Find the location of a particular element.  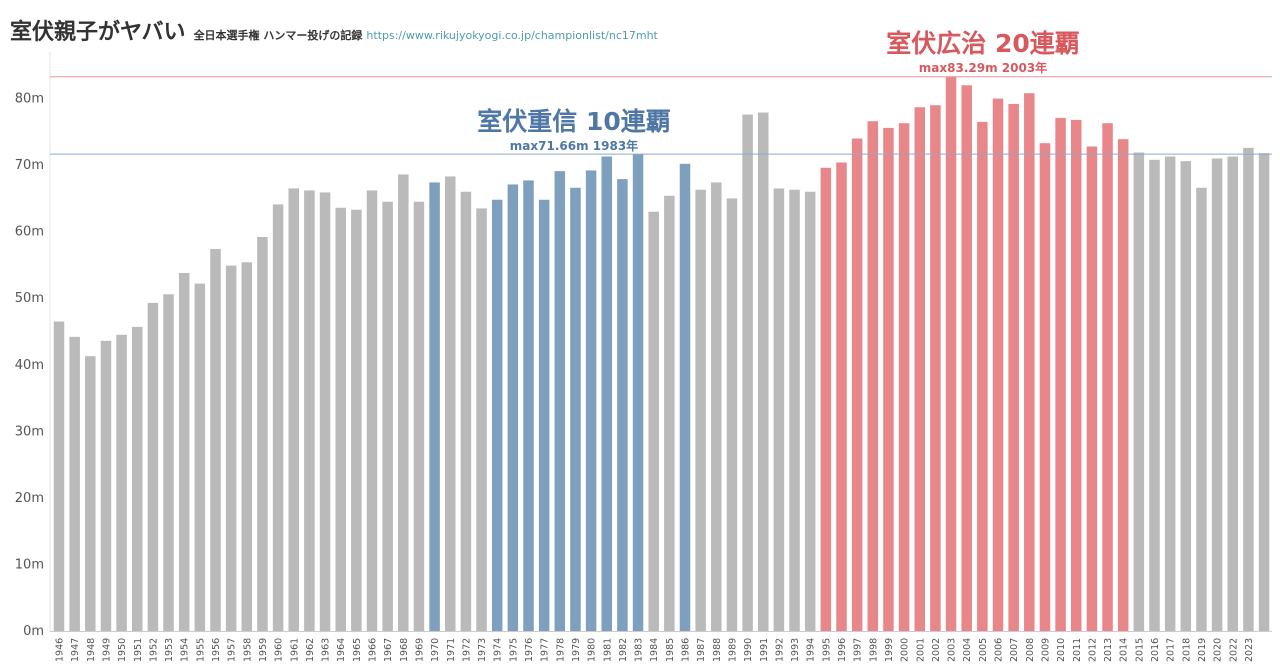

x-tick-label: 1984 is located at coordinates (654, 650).